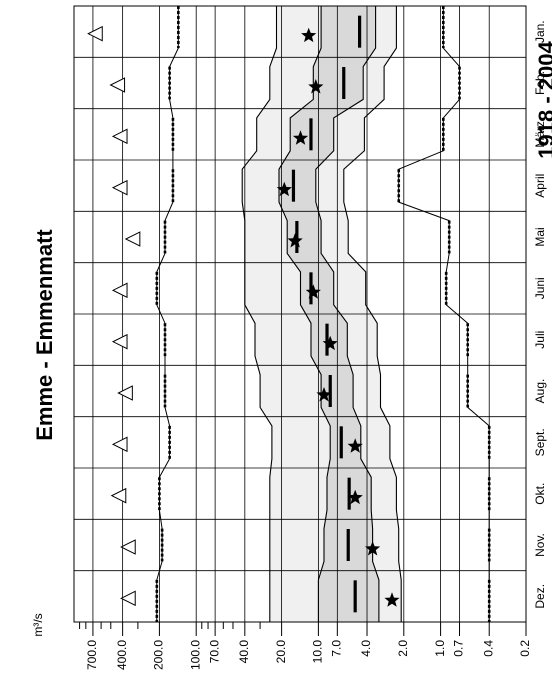 The image size is (552, 687). What do you see at coordinates (372, 314) in the screenshot?
I see `series-q05-line` at bounding box center [372, 314].